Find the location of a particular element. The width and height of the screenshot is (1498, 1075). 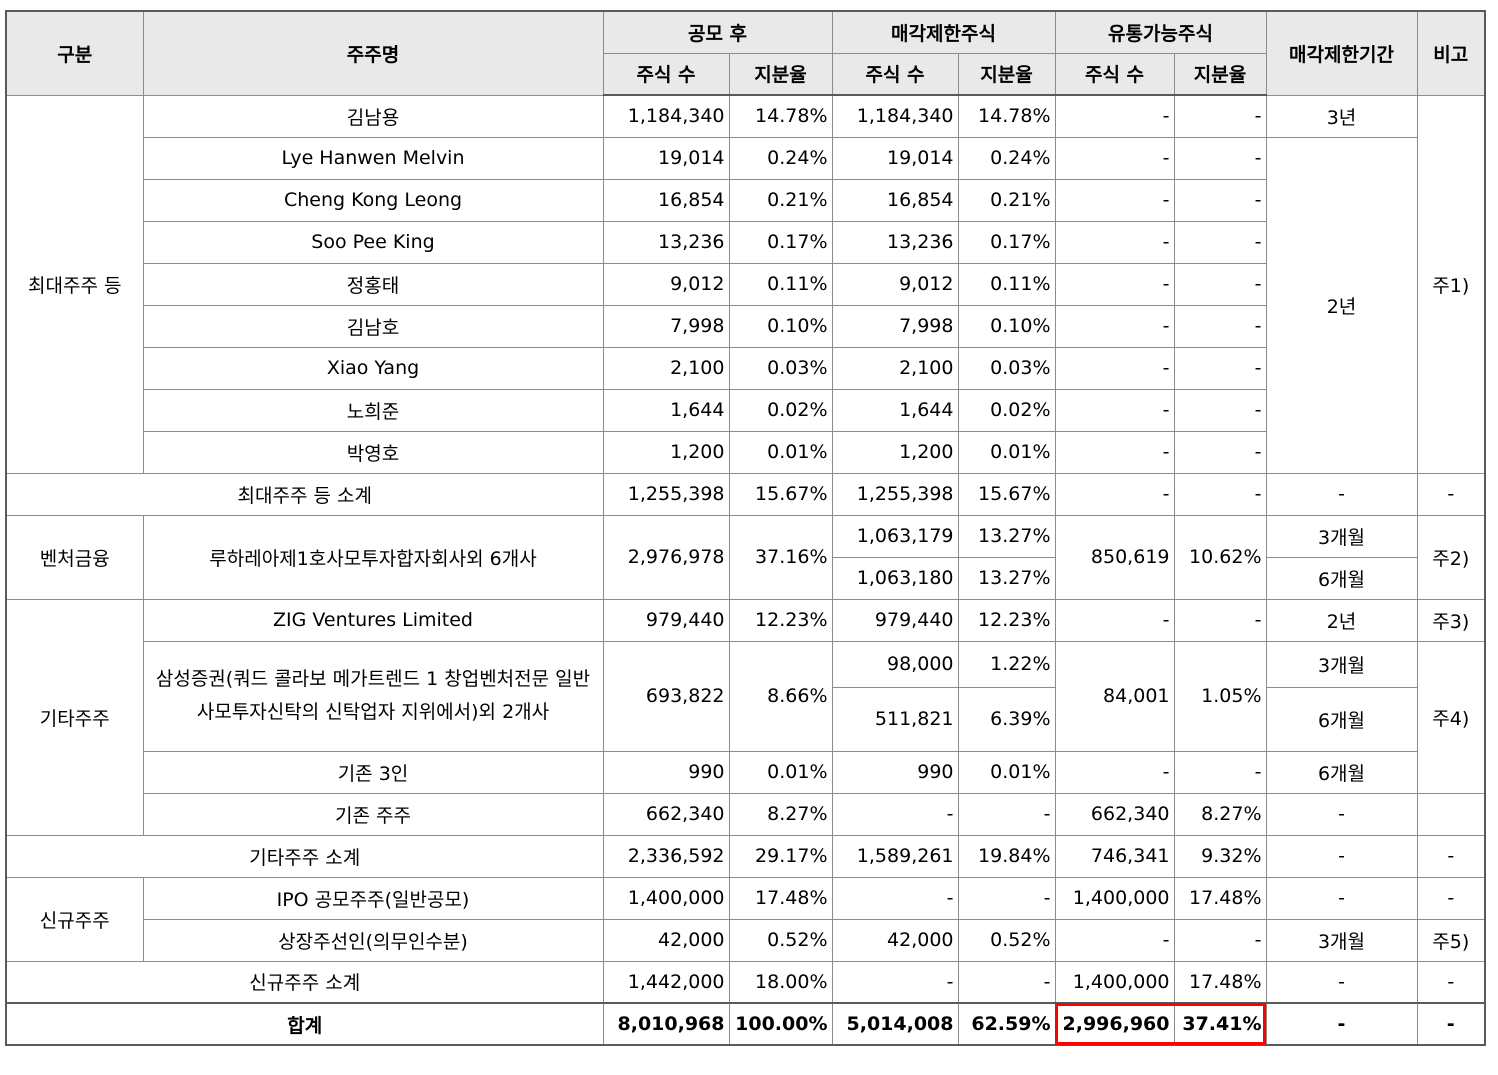

after-shares: 1,255,398 is located at coordinates (666, 494).